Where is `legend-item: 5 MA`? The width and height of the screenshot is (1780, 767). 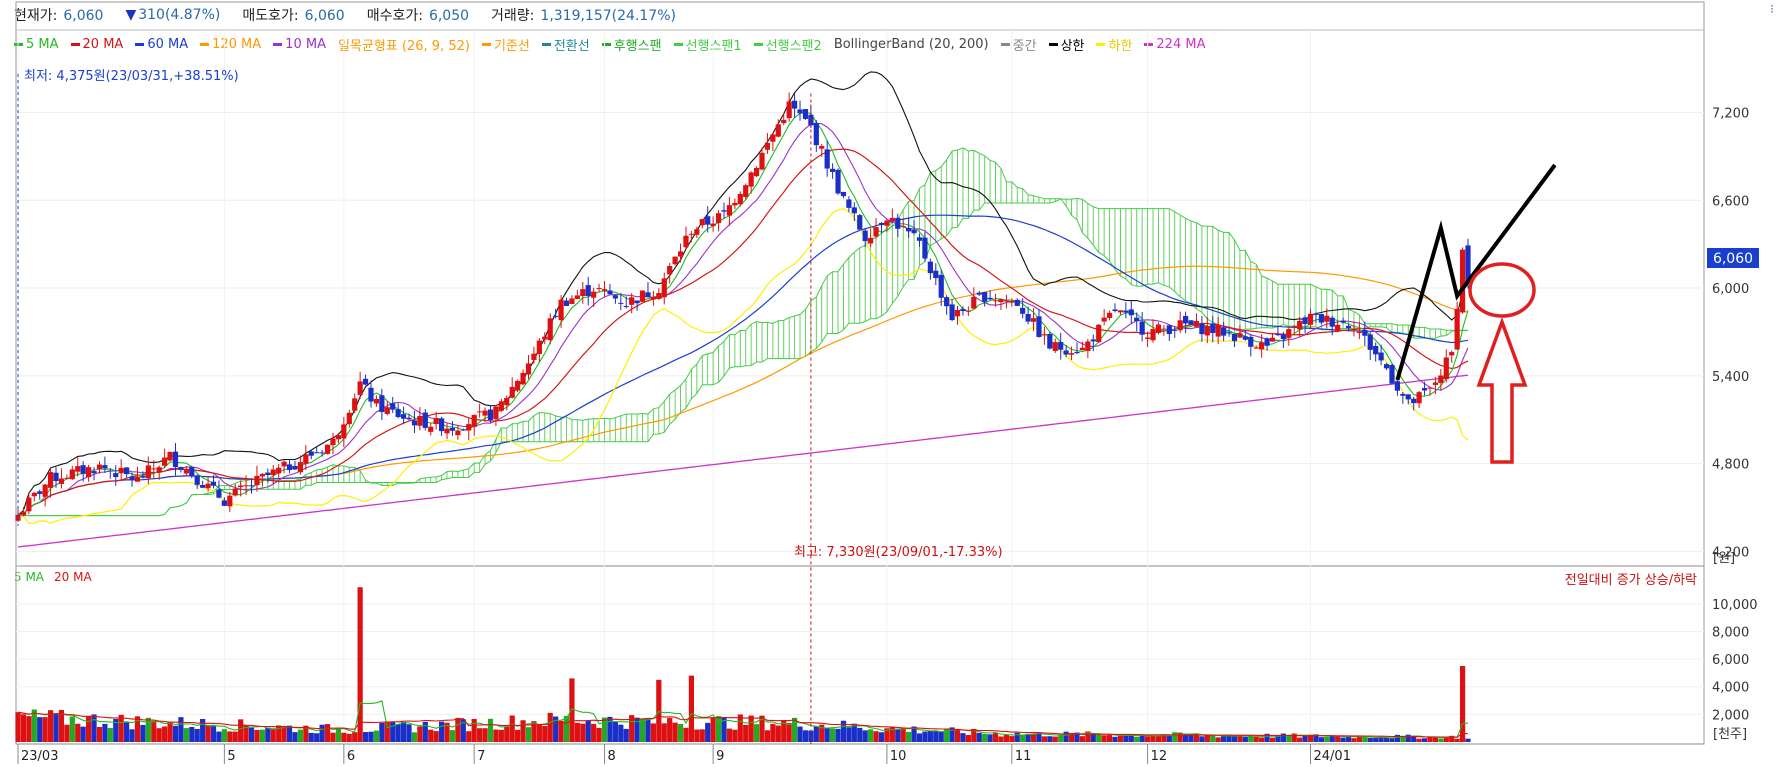
legend-item: 5 MA is located at coordinates (29, 577).